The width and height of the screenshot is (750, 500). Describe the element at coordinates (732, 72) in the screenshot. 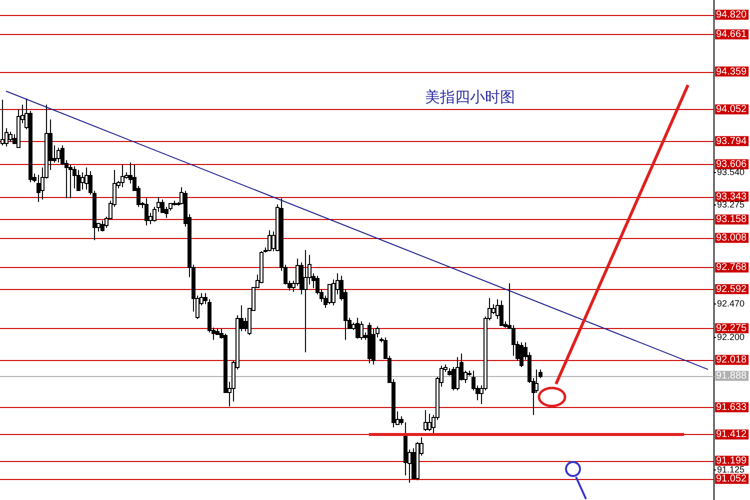

I see `ref-line-label: 94.359` at that location.